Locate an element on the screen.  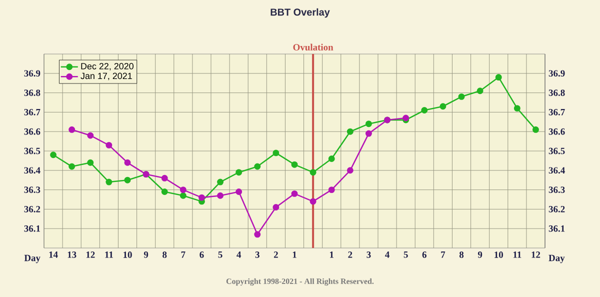
y2-tick-label: 36.2 is located at coordinates (556, 209).